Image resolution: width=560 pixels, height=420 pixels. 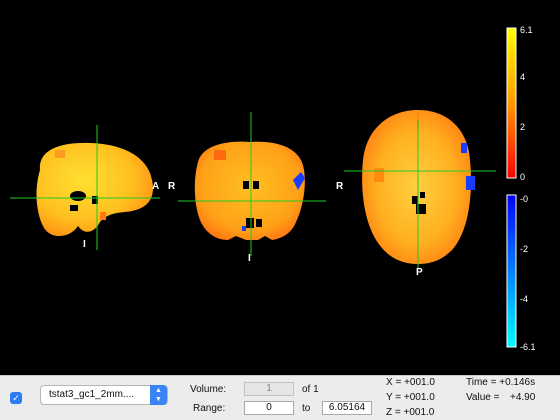 I want to click on colorbar-pos-tick-2: 2, so click(x=523, y=127).